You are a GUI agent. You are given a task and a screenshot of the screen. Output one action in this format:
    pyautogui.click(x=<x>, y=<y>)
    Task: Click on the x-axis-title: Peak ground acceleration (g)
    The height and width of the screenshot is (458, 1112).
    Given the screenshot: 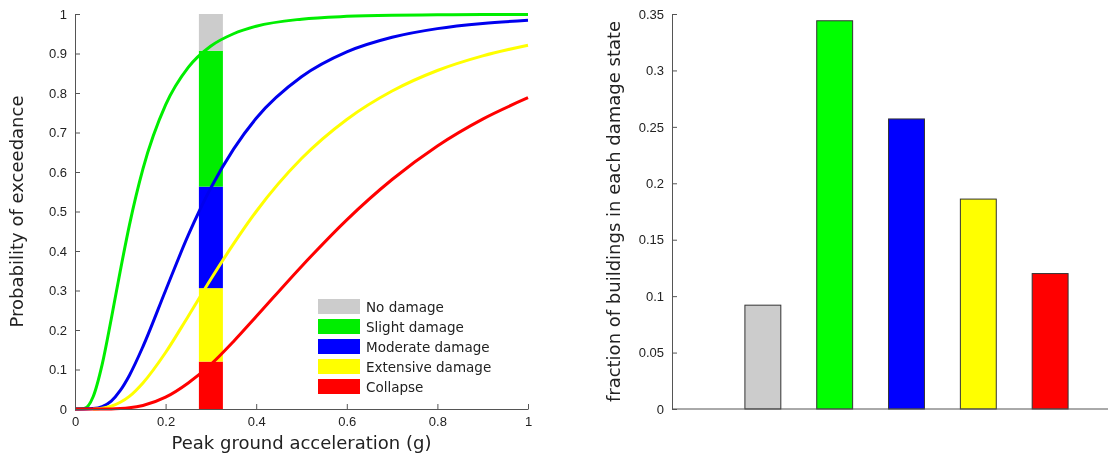 What is the action you would take?
    pyautogui.click(x=301, y=442)
    